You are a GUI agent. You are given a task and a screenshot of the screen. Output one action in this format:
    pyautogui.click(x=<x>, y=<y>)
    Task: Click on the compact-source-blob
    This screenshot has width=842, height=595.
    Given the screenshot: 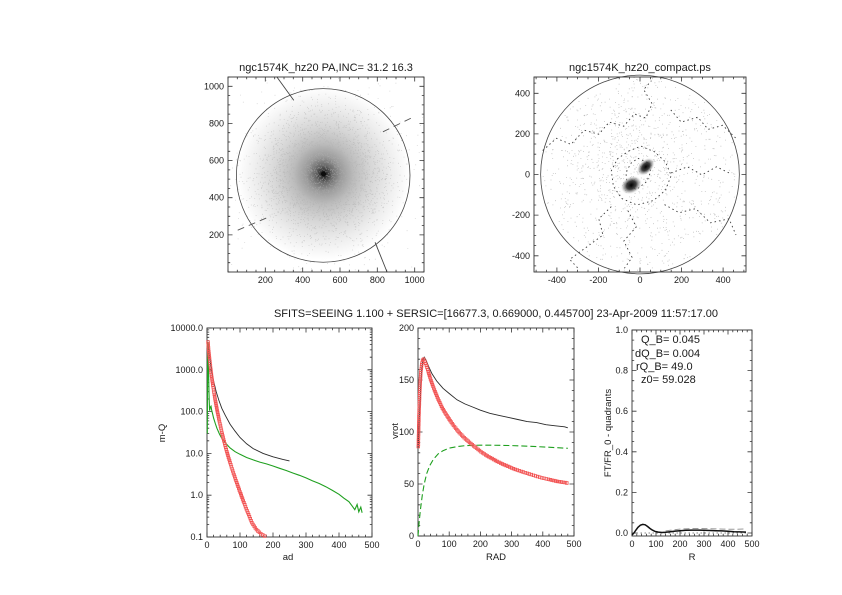 What is the action you would take?
    pyautogui.click(x=645, y=166)
    